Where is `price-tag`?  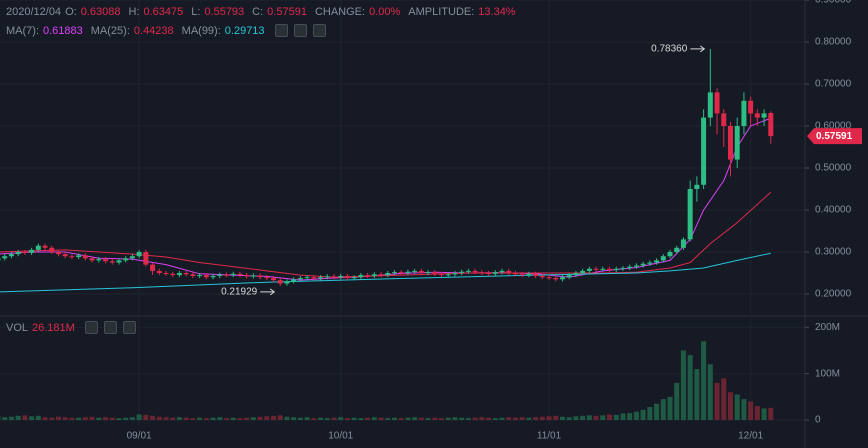 price-tag is located at coordinates (834, 136).